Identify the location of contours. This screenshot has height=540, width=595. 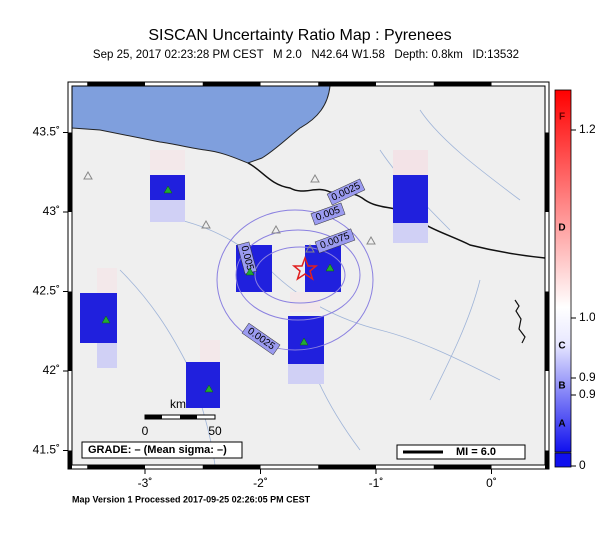
(295, 280).